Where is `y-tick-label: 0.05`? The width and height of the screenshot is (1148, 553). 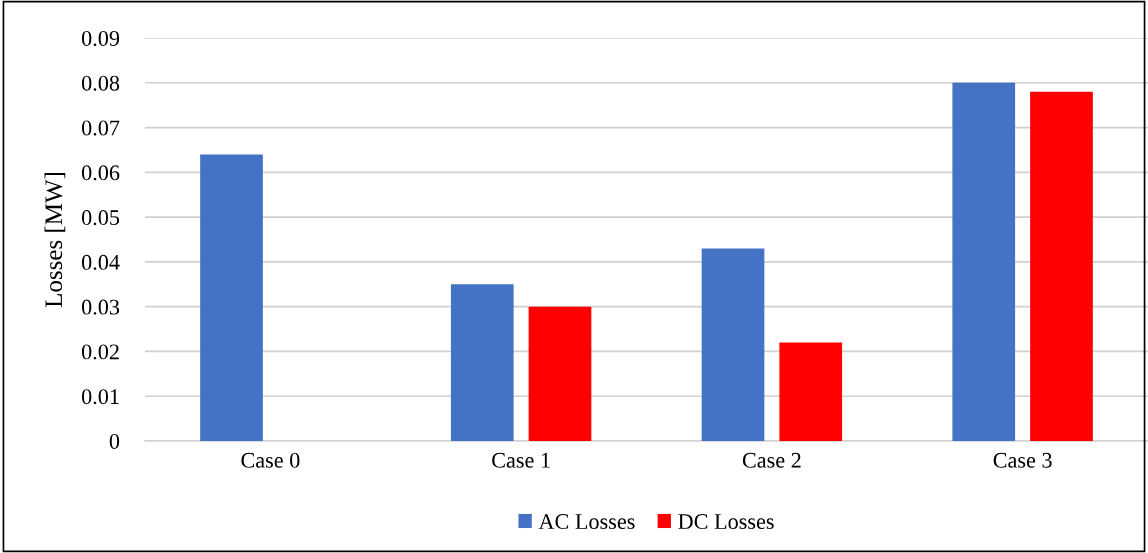
y-tick-label: 0.05 is located at coordinates (100, 218).